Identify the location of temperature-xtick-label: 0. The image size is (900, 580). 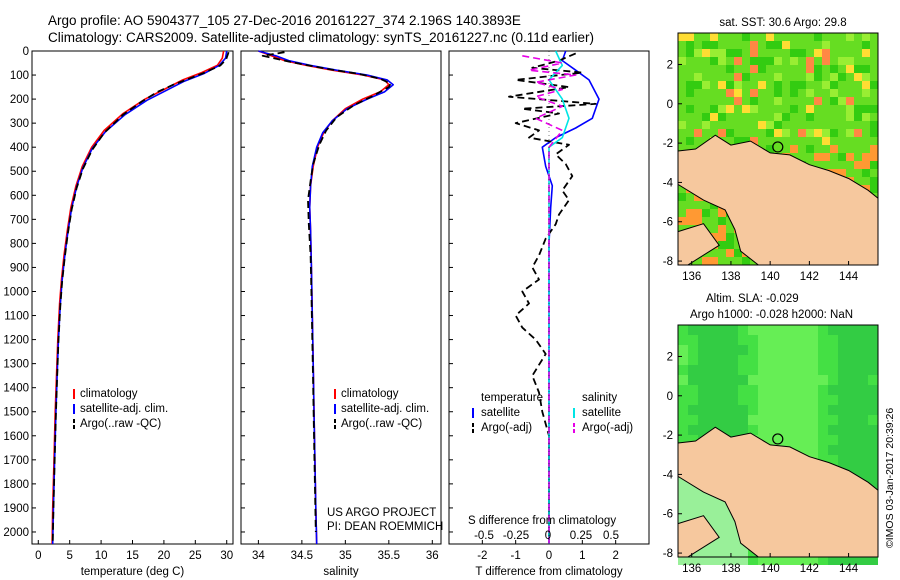
(38, 556).